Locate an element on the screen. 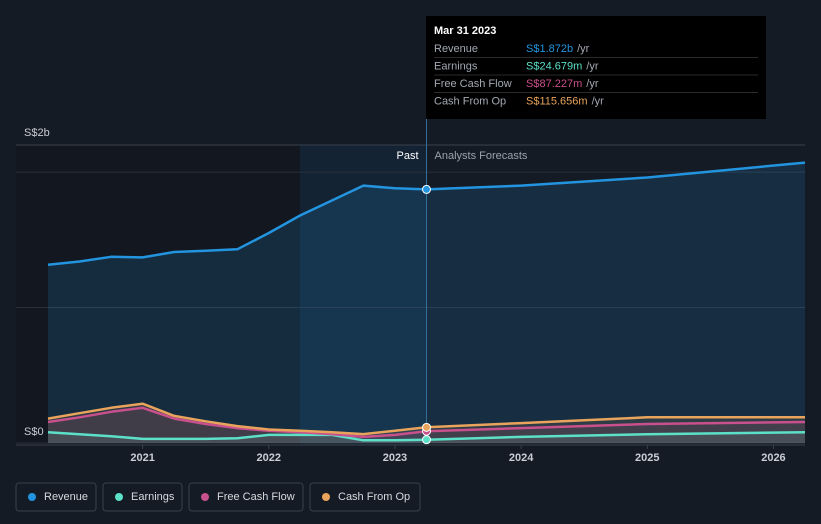 Image resolution: width=821 pixels, height=524 pixels. legend-label: Earnings is located at coordinates (153, 497).